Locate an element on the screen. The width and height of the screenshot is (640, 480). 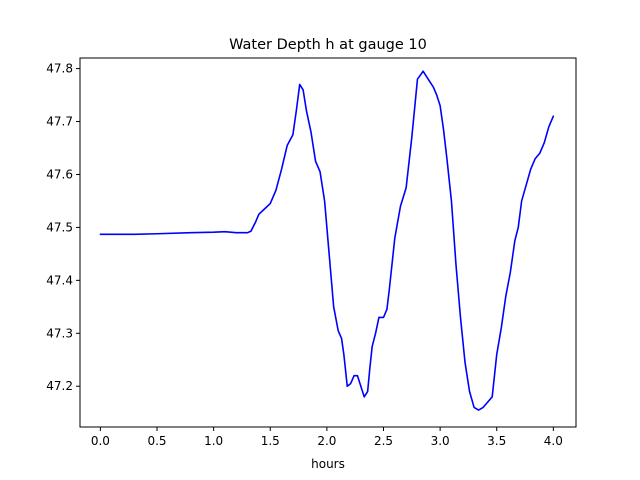
y-tick-label: 47.4 is located at coordinates (59, 280).